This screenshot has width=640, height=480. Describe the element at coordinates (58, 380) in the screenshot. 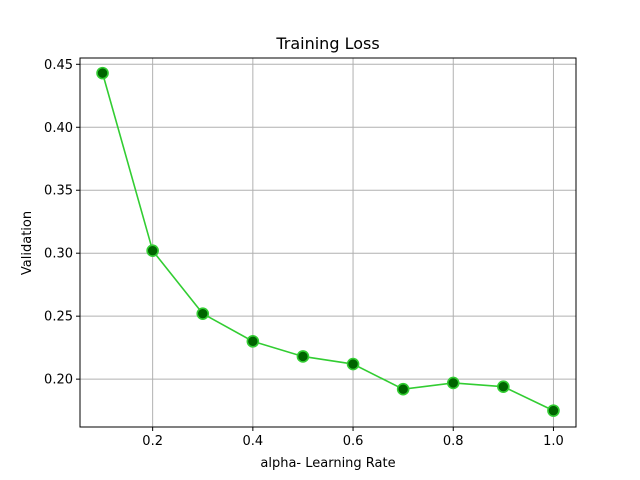

I see `y-tick-label: 0.20` at that location.